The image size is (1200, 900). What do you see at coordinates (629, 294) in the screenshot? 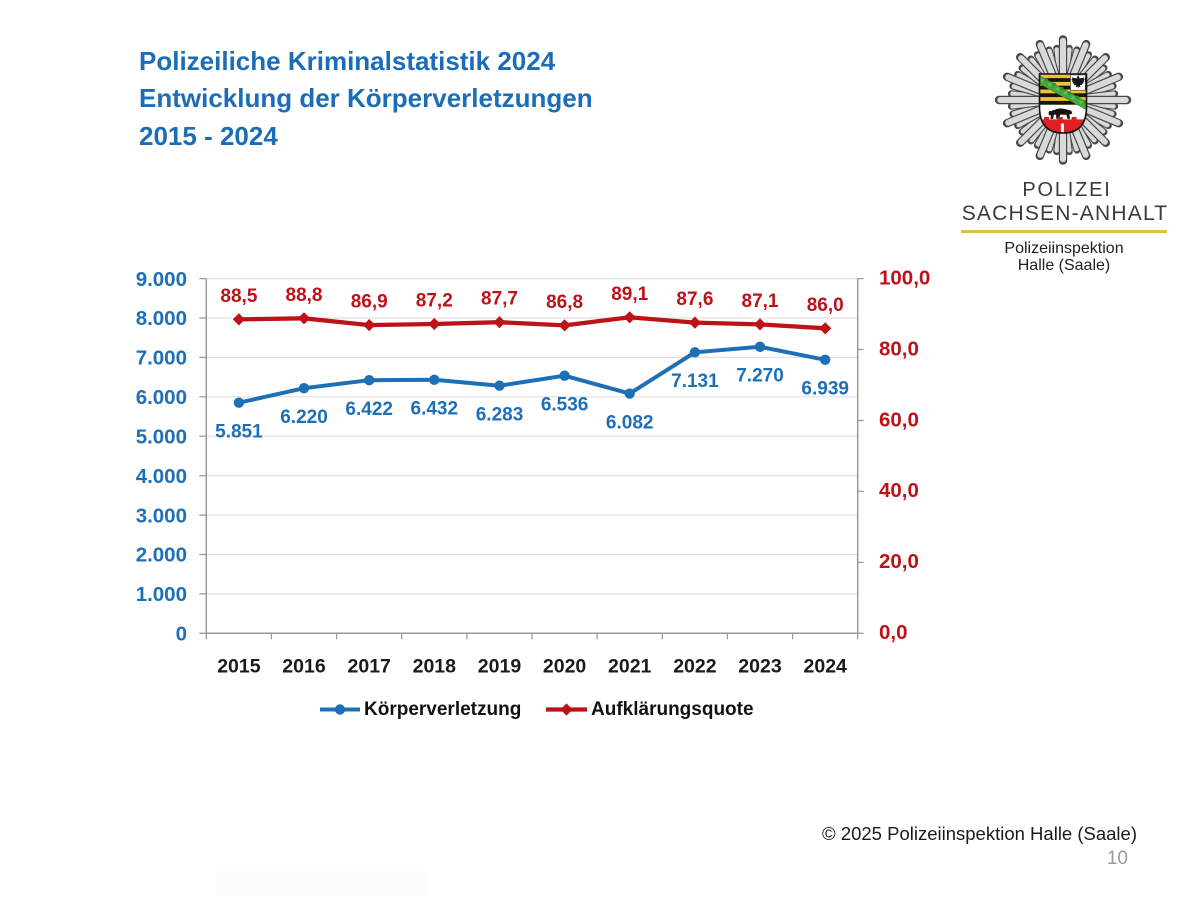
I see `svg-text: 89,1` at bounding box center [629, 294].